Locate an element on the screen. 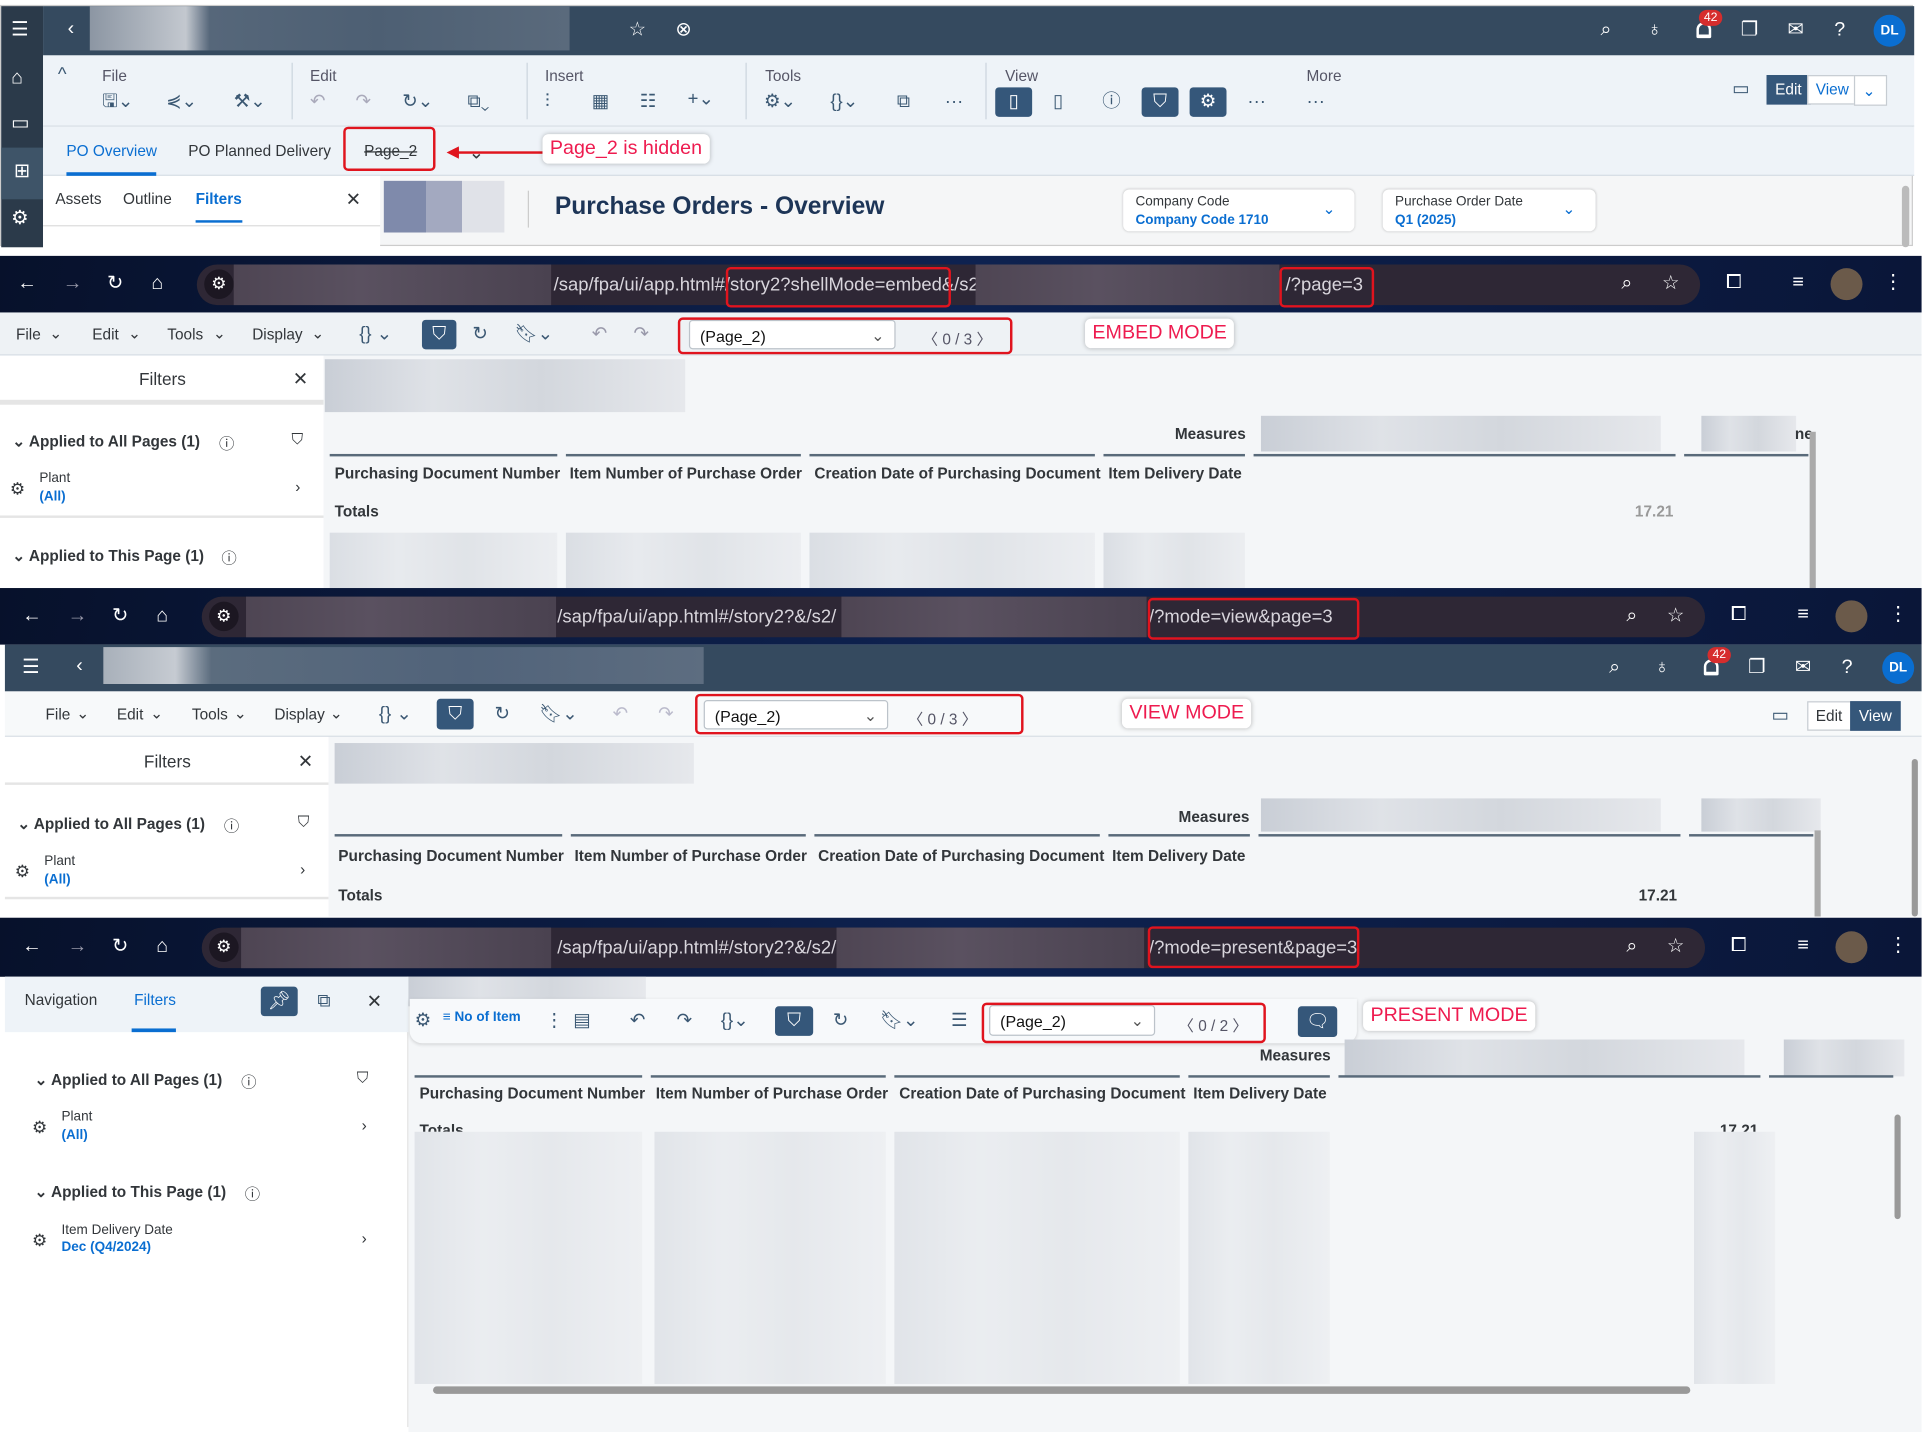 This screenshot has height=1432, width=1929. feedback-icon: ✉ is located at coordinates (1803, 667).